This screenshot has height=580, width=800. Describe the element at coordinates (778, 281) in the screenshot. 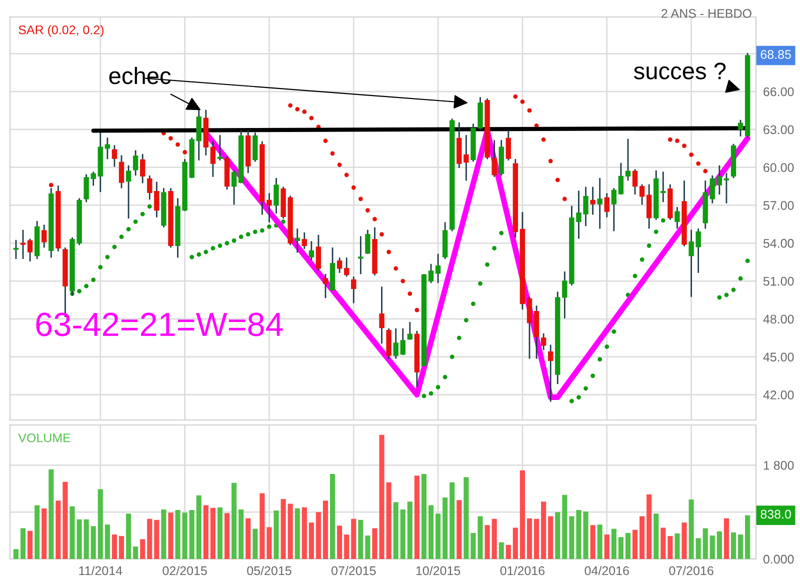

I see `y-tick-label: 51.00` at that location.